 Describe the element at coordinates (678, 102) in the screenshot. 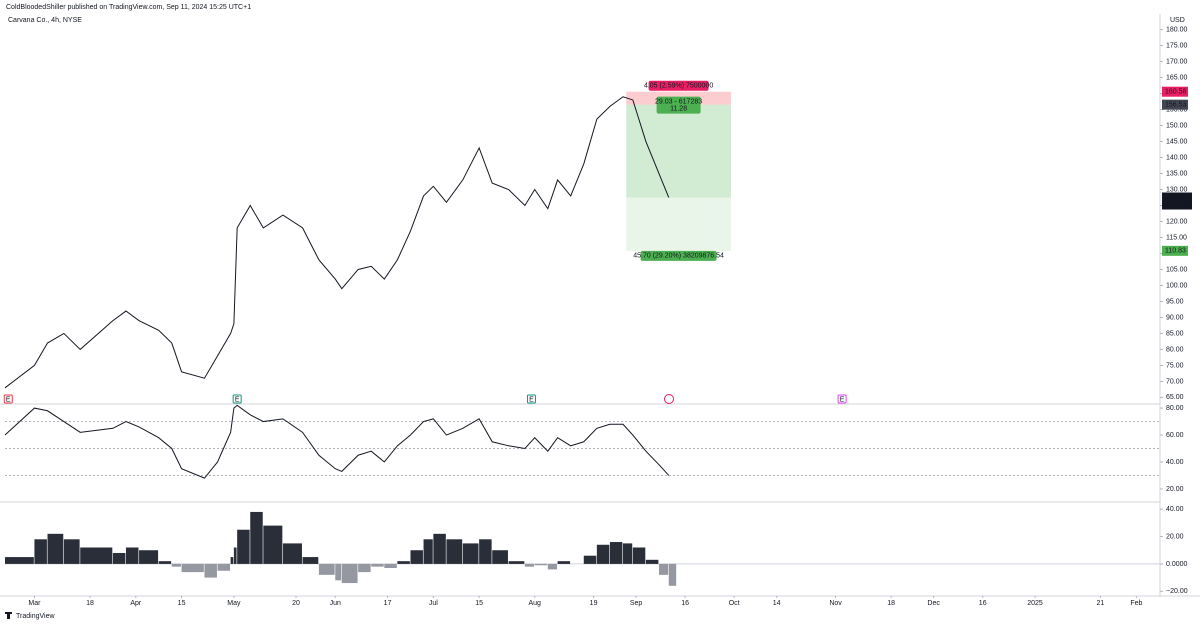

I see `pnl-label: 29.03 - 617283` at that location.